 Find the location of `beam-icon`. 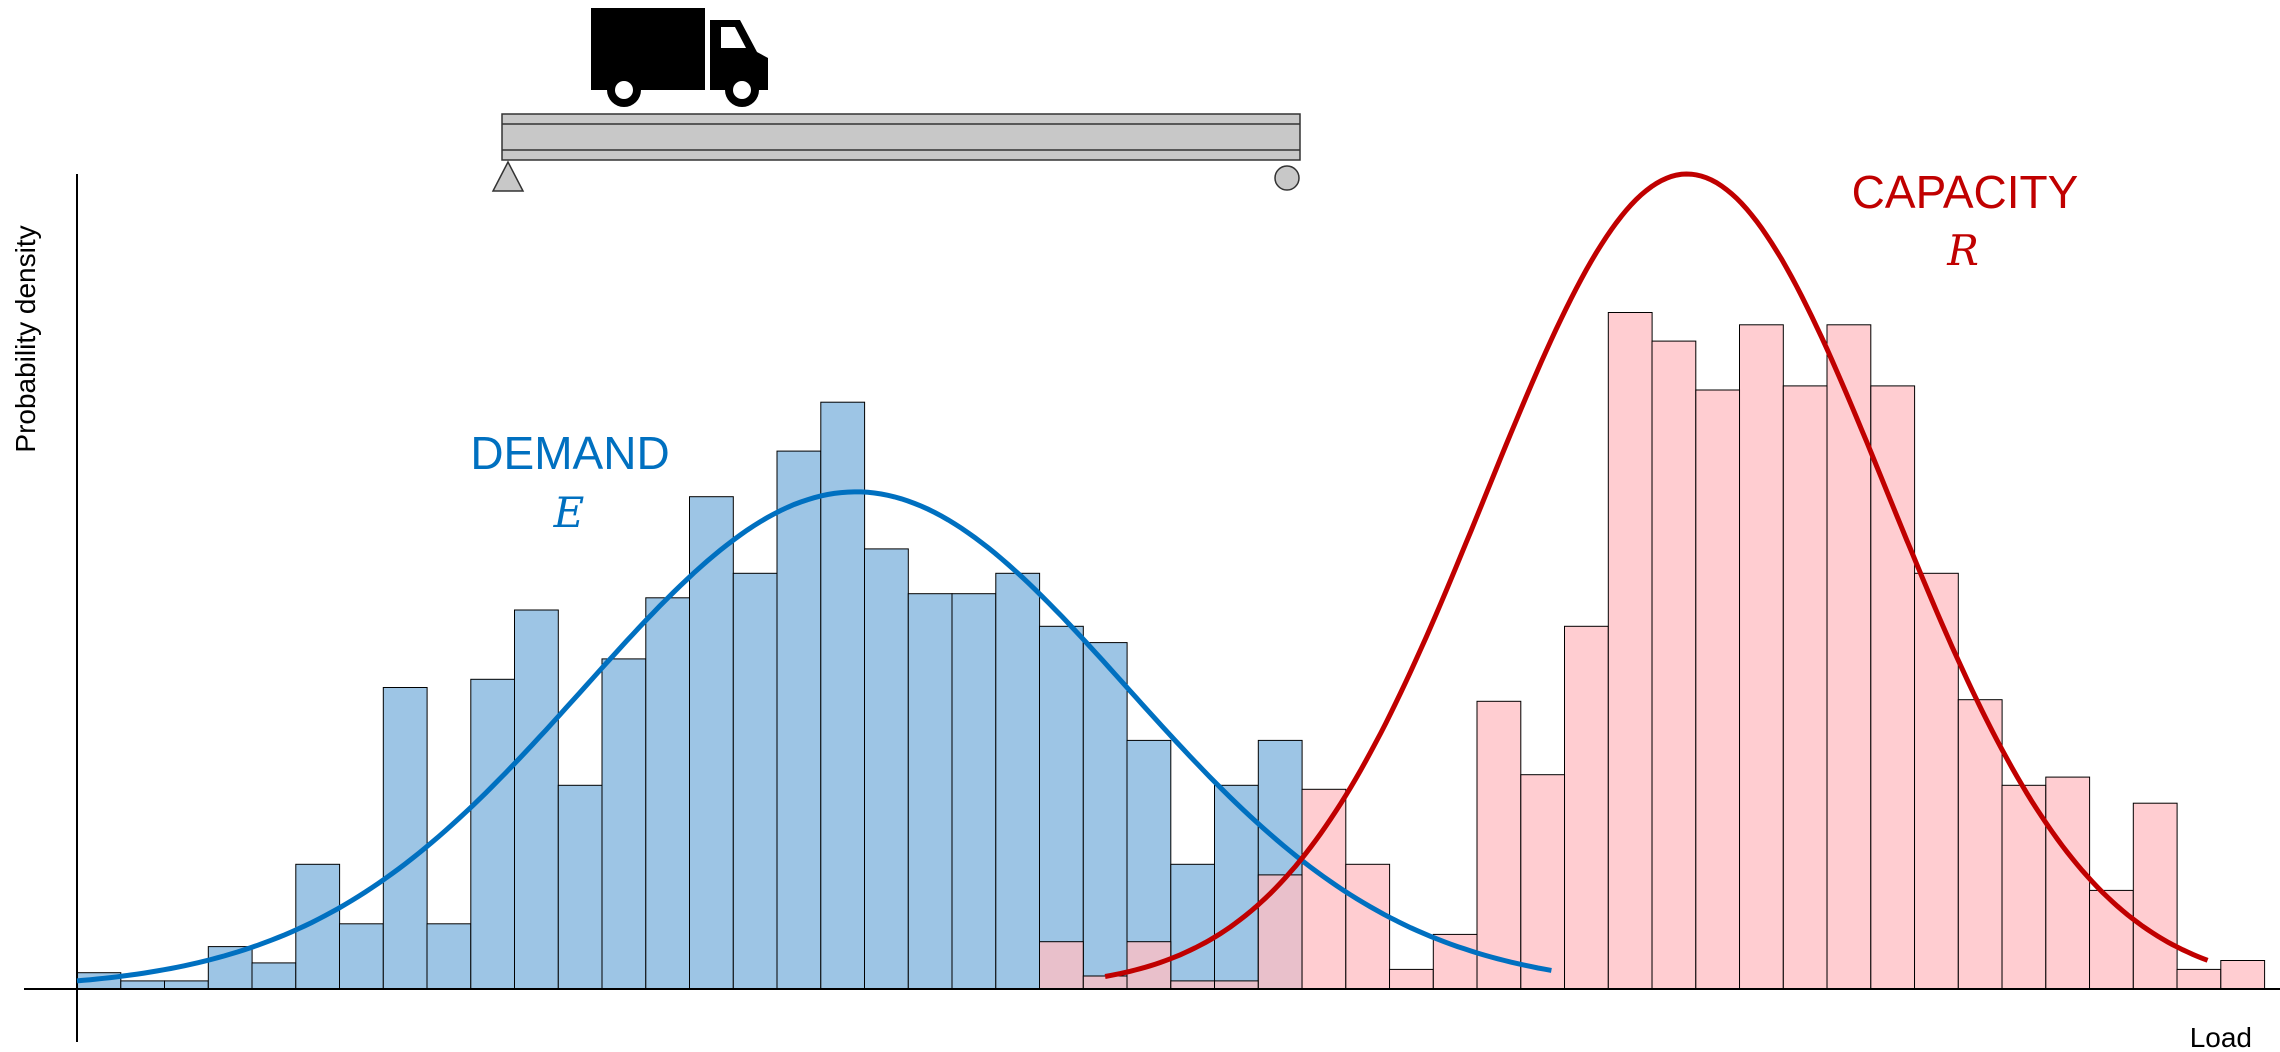

beam-icon is located at coordinates (901, 137).